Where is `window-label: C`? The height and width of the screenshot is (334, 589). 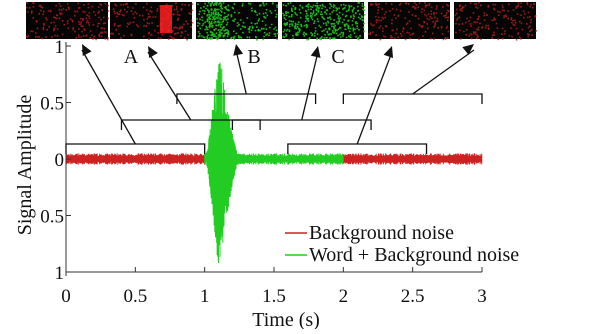
window-label: C is located at coordinates (337, 57).